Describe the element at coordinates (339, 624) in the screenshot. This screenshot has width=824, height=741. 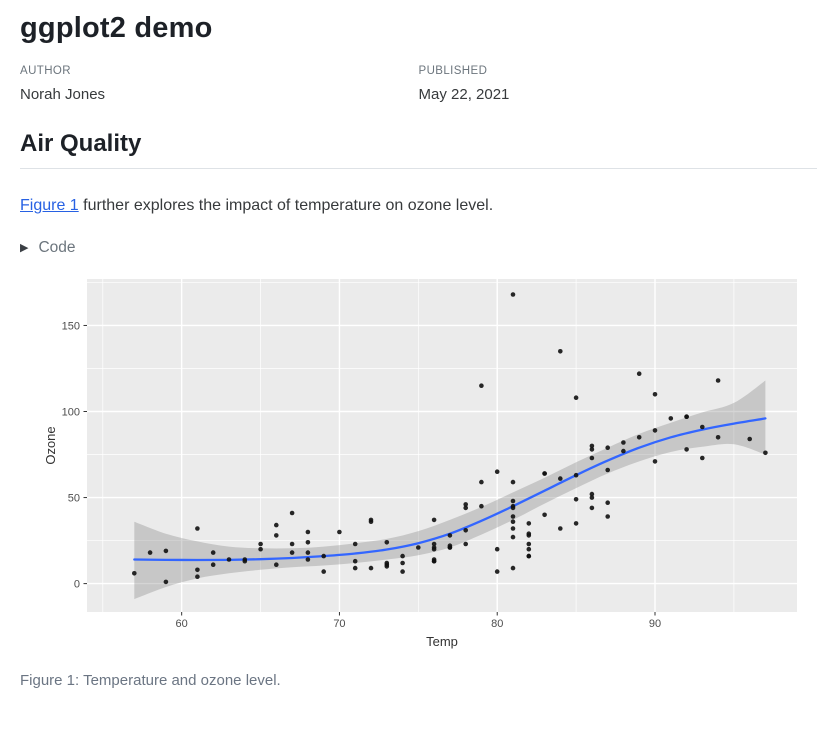
I see `x-tick-label: 70` at that location.